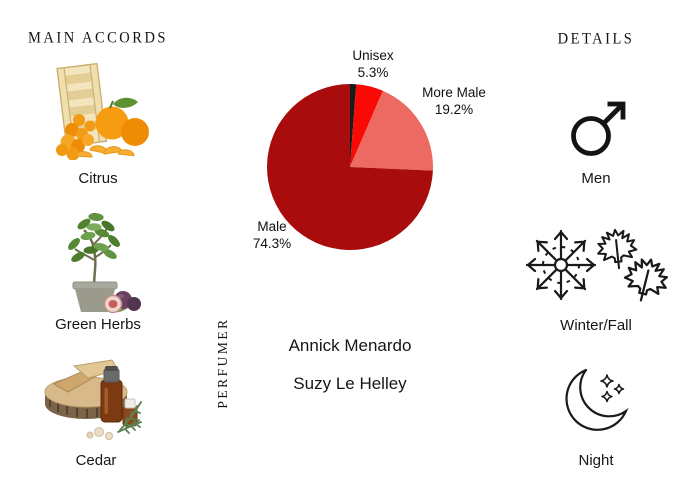 The height and width of the screenshot is (500, 700). What do you see at coordinates (596, 39) in the screenshot?
I see `details-title: DETAILS` at bounding box center [596, 39].